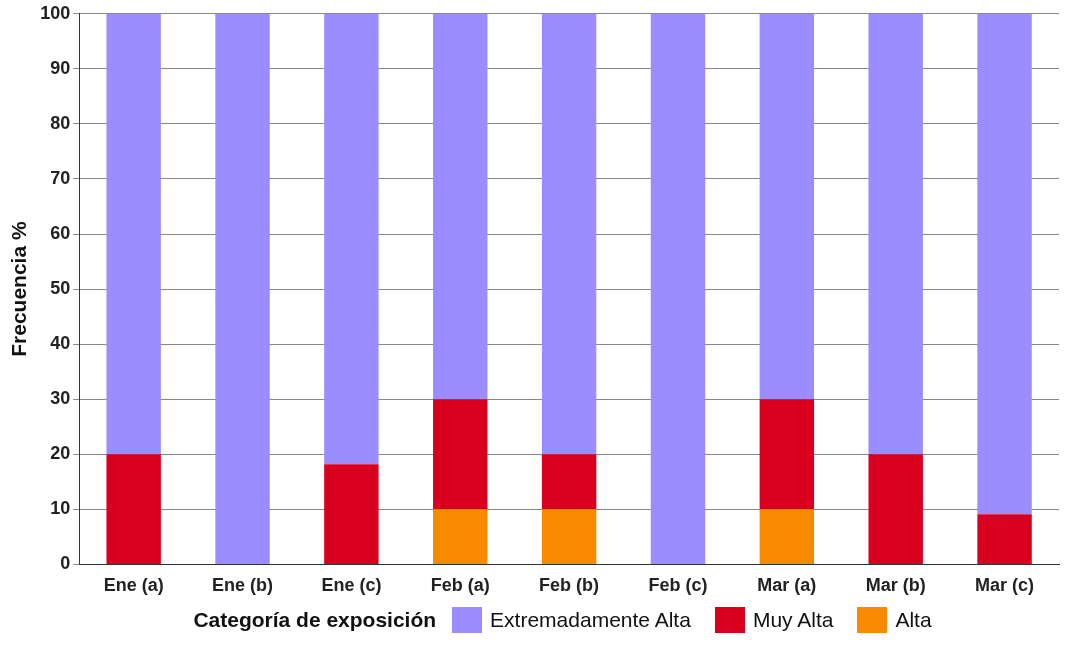  I want to click on y-tick-label: 60, so click(60, 233).